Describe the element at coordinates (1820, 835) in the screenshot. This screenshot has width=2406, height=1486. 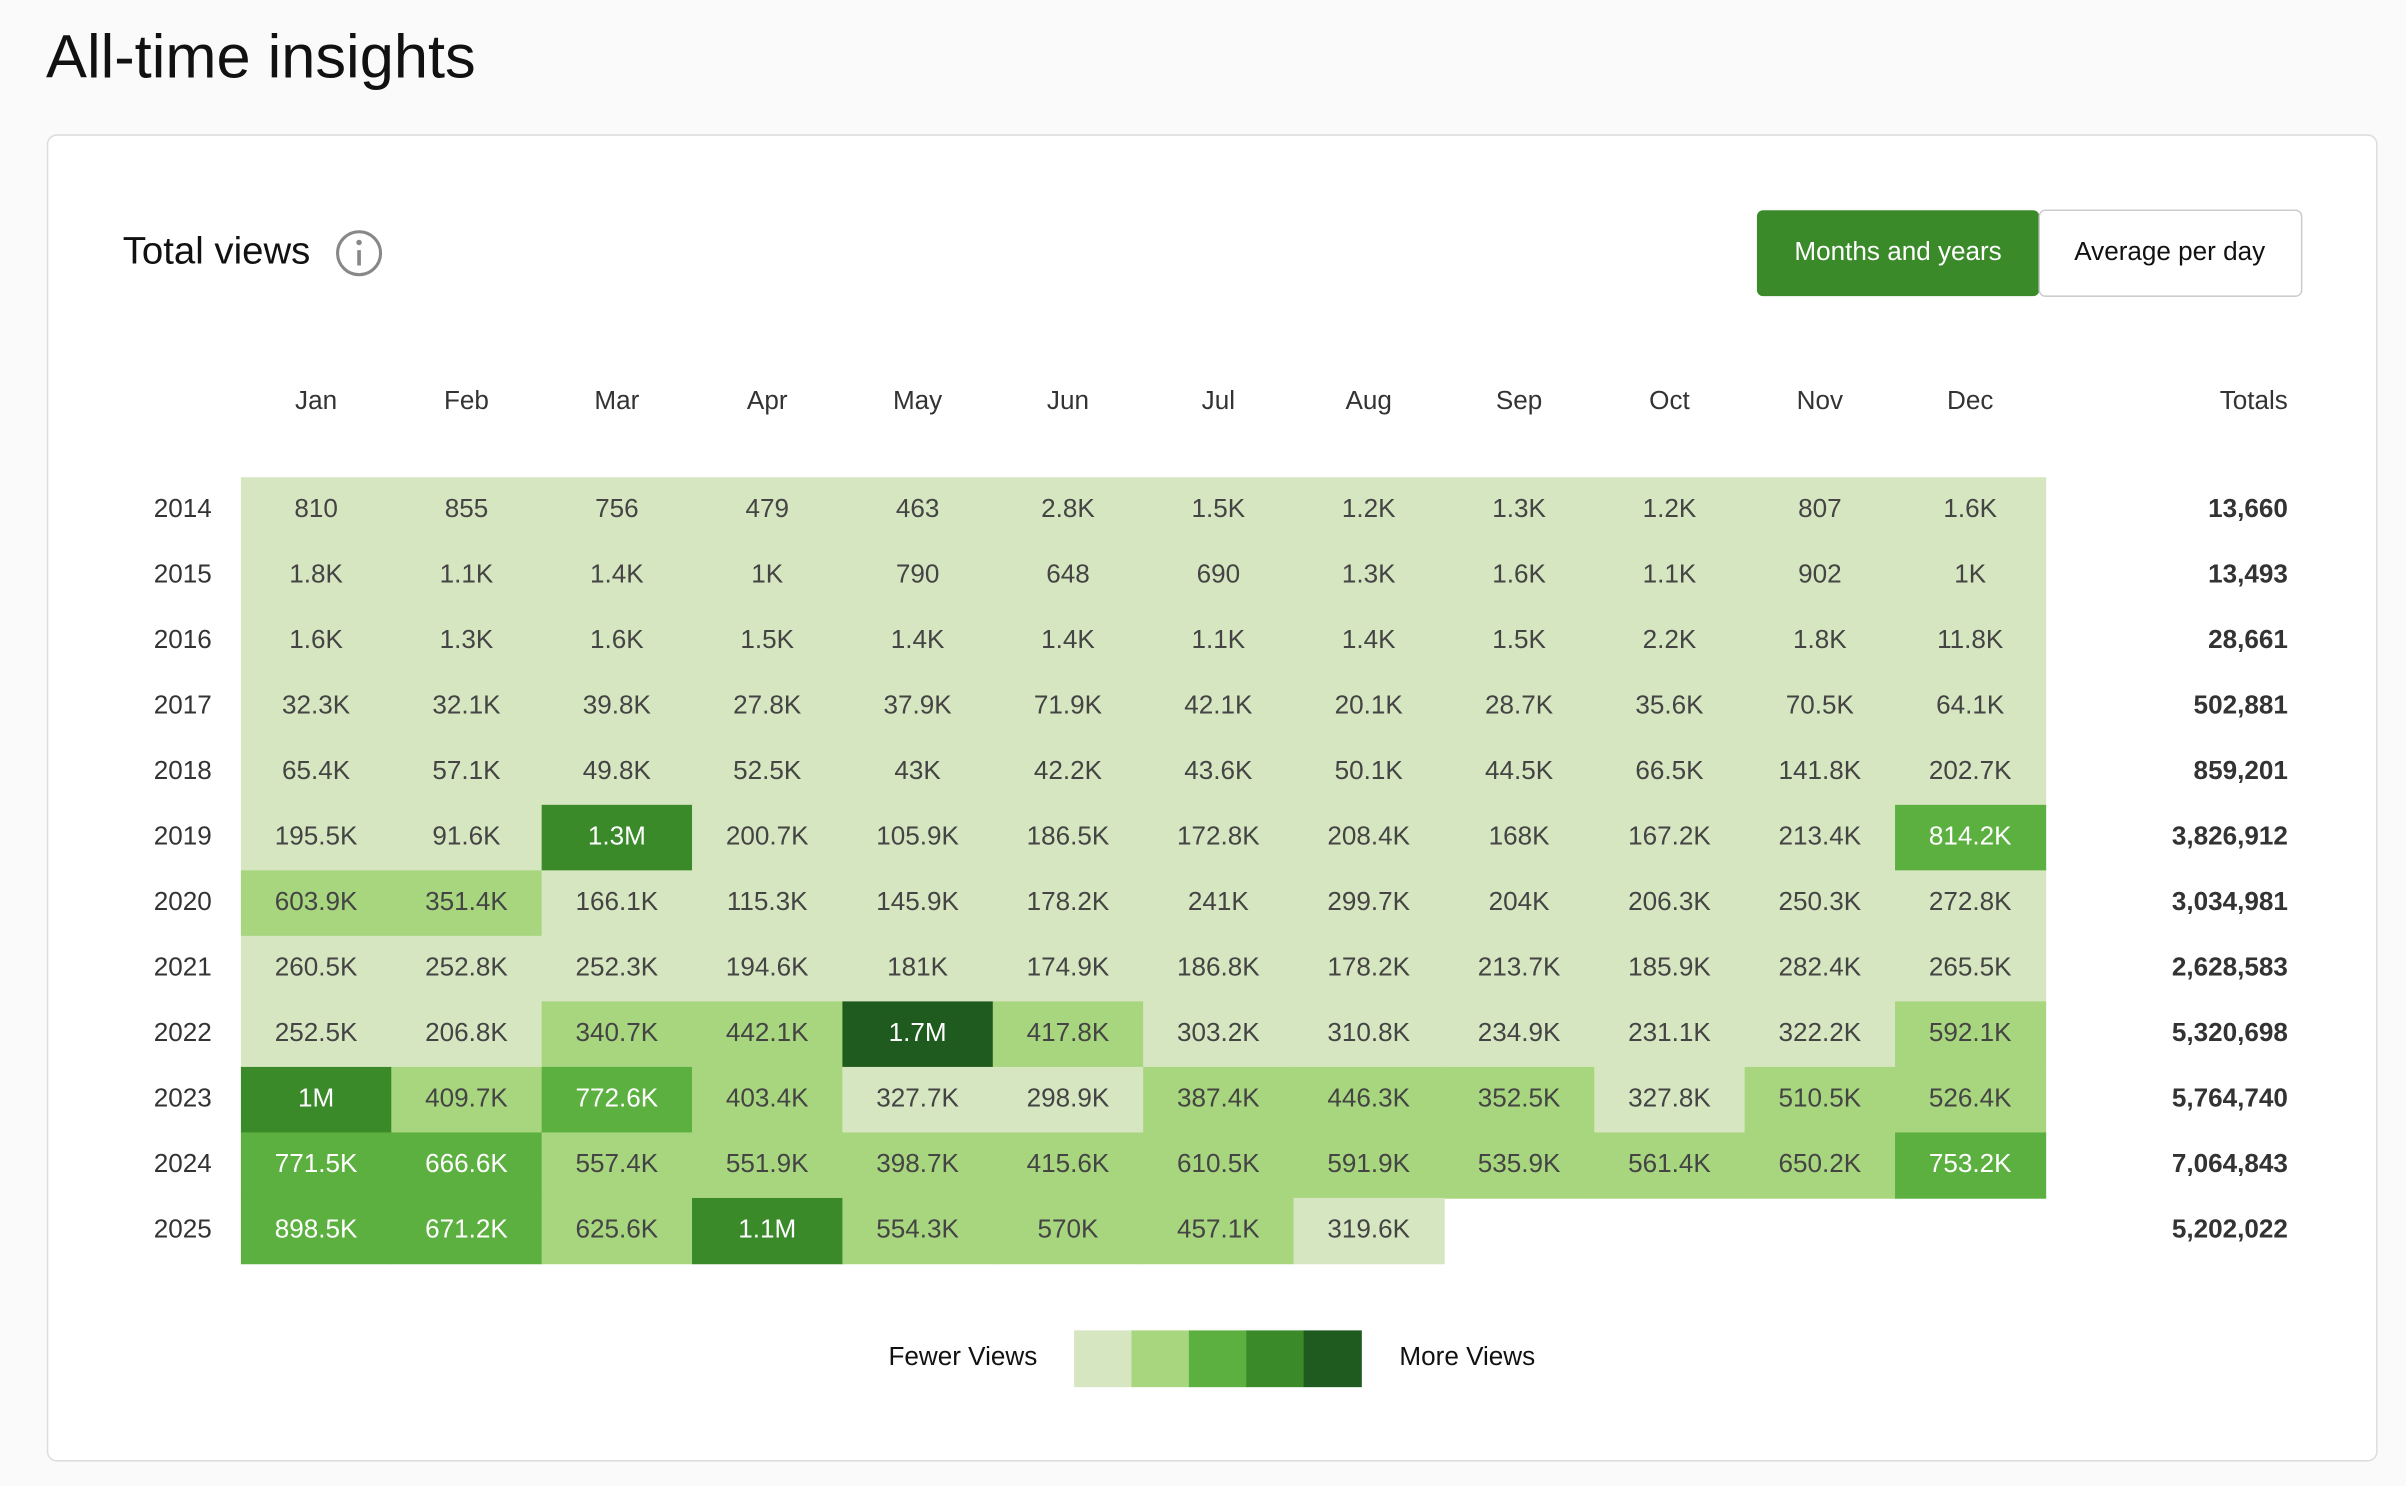
I see `cell-value: 213.4K` at that location.